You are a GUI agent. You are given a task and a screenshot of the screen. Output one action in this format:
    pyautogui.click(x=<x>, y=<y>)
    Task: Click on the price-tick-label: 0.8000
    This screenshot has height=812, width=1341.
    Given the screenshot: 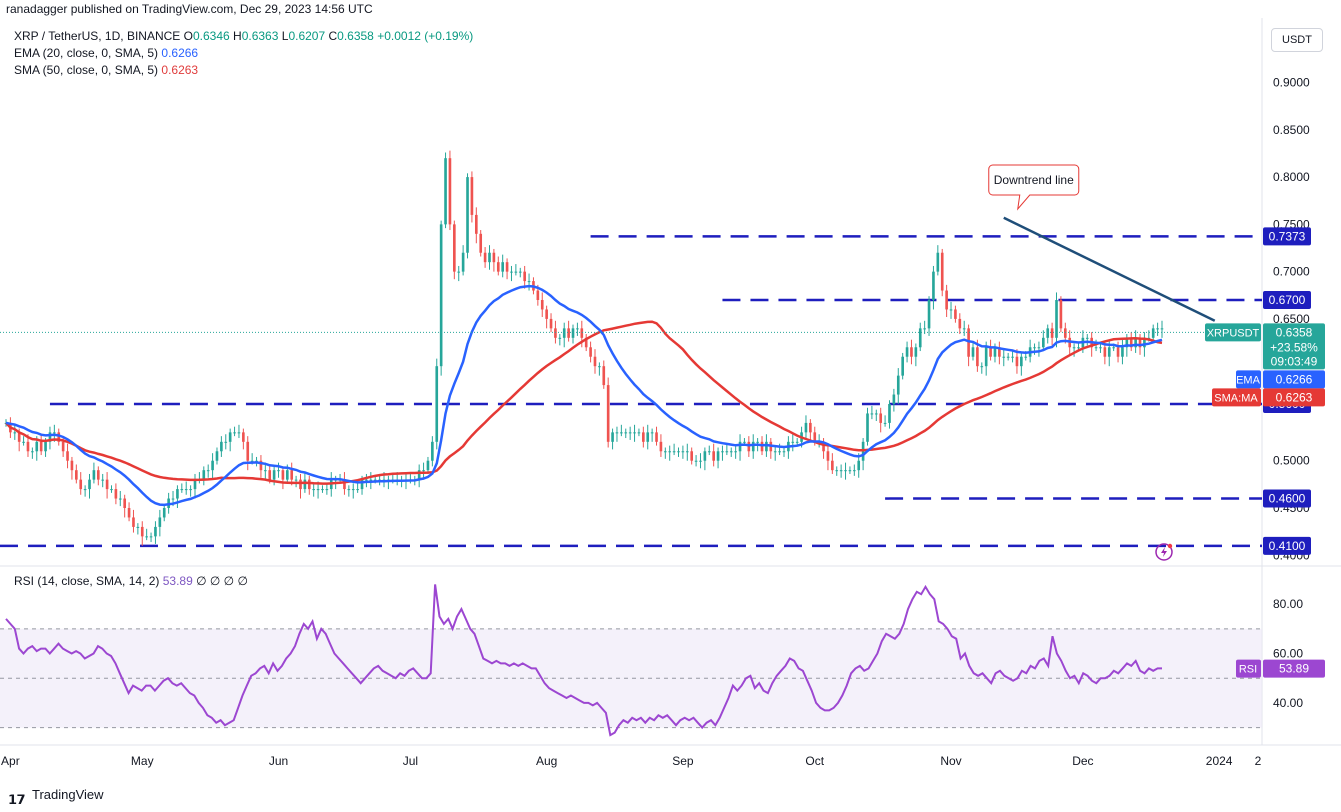 What is the action you would take?
    pyautogui.click(x=1291, y=177)
    